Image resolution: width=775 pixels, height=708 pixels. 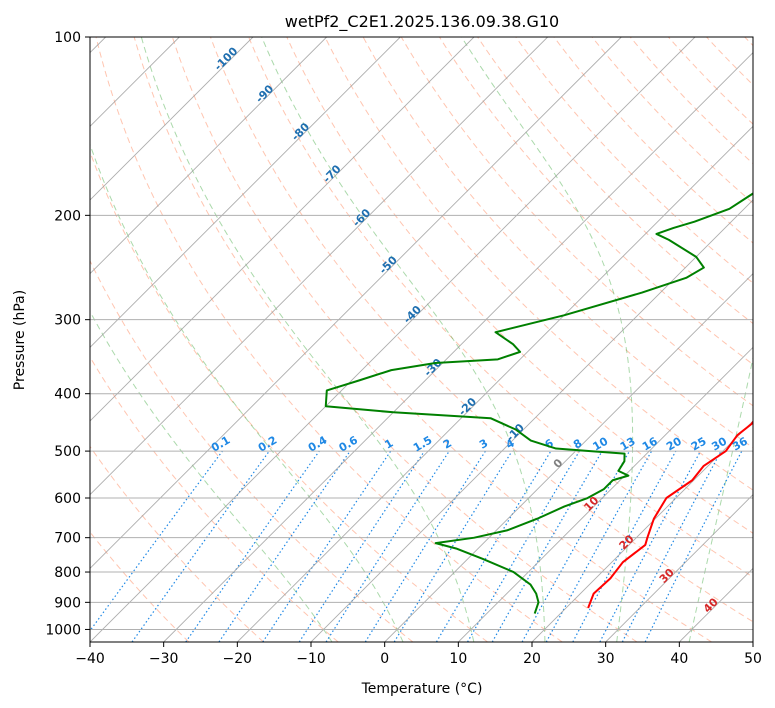 I want to click on x-tick-label: 0, so click(x=384, y=659).